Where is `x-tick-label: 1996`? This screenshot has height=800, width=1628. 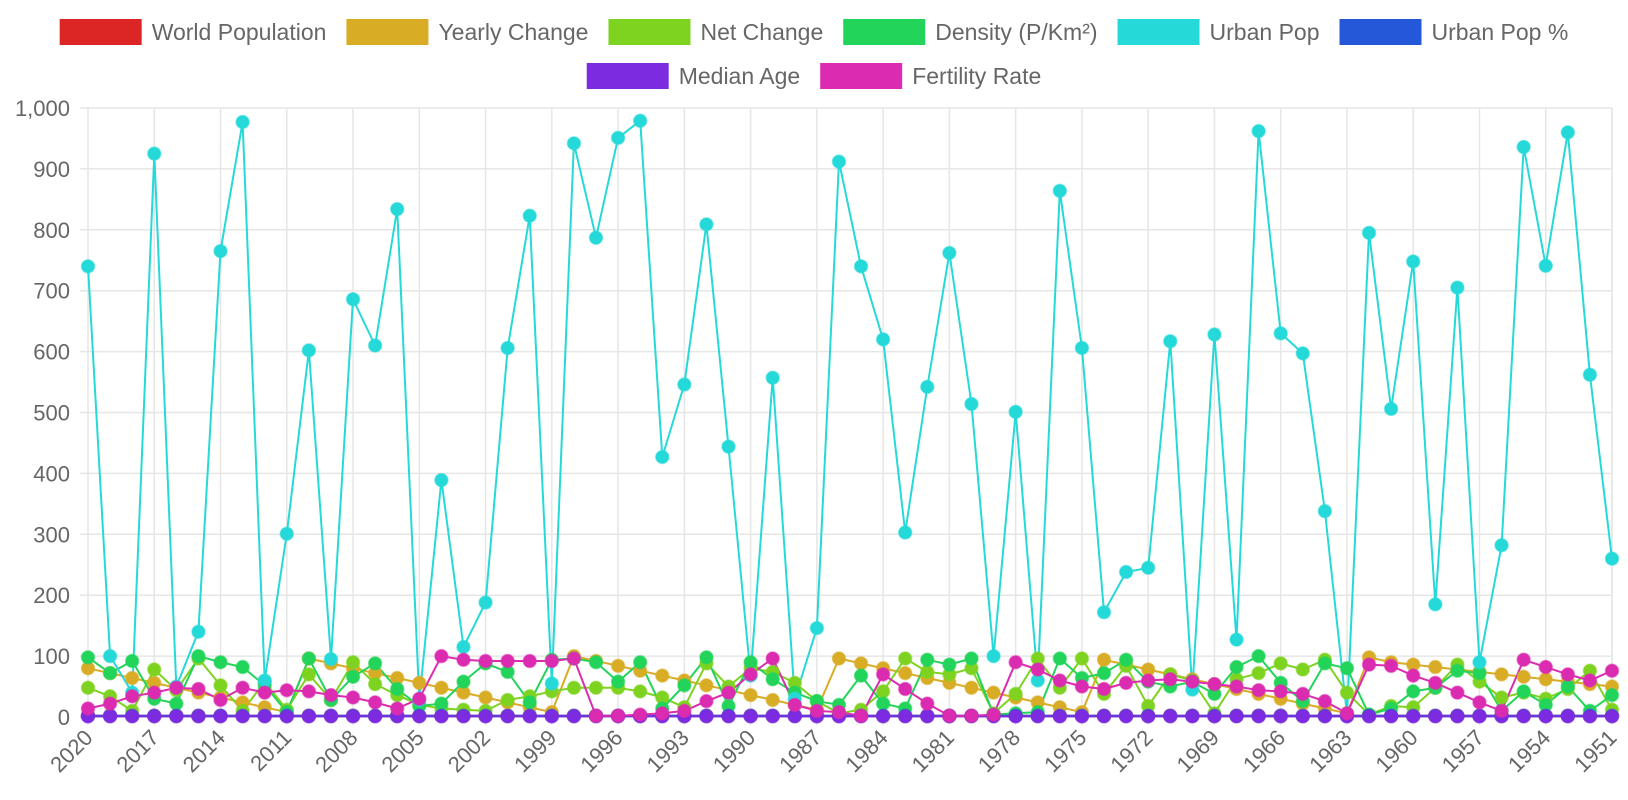
x-tick-label: 1996 is located at coordinates (601, 751).